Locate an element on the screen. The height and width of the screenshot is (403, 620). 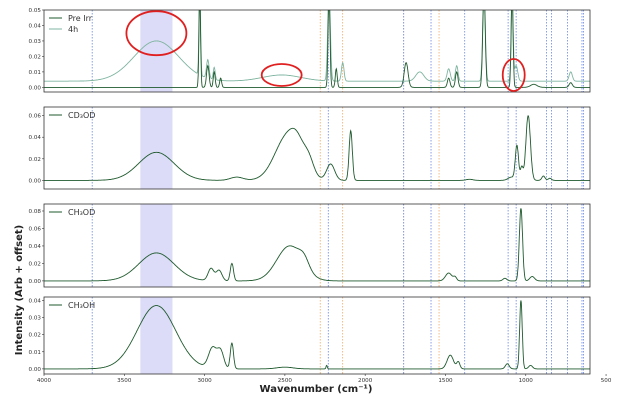
y-tick-label: 0.05 is located at coordinates (35, 11).